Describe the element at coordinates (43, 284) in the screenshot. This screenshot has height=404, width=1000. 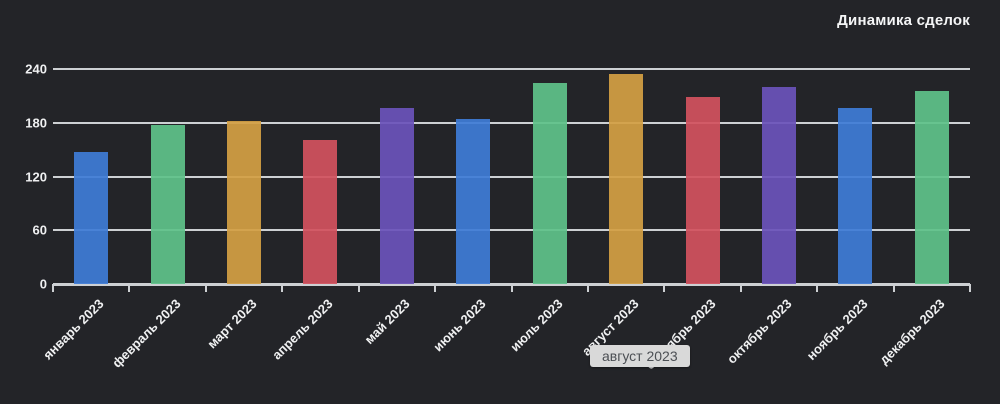
I see `y-tick-label-0: 0` at that location.